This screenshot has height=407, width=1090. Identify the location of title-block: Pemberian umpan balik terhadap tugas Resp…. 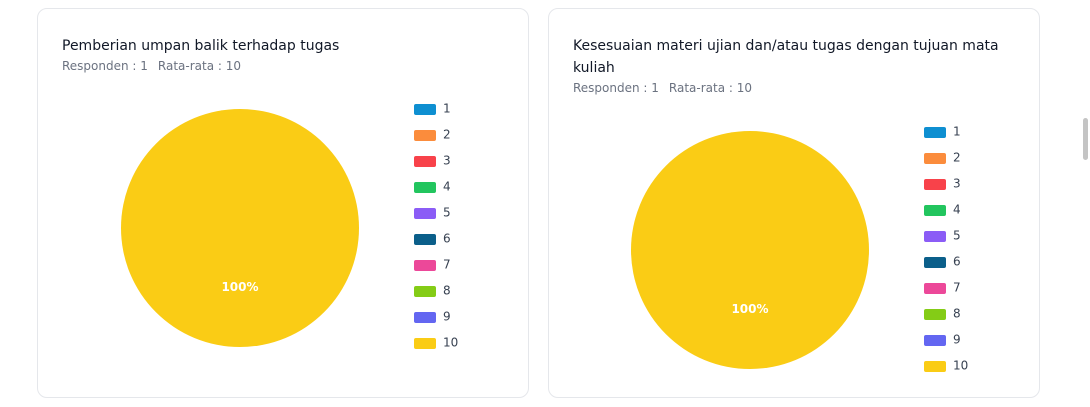
(282, 55).